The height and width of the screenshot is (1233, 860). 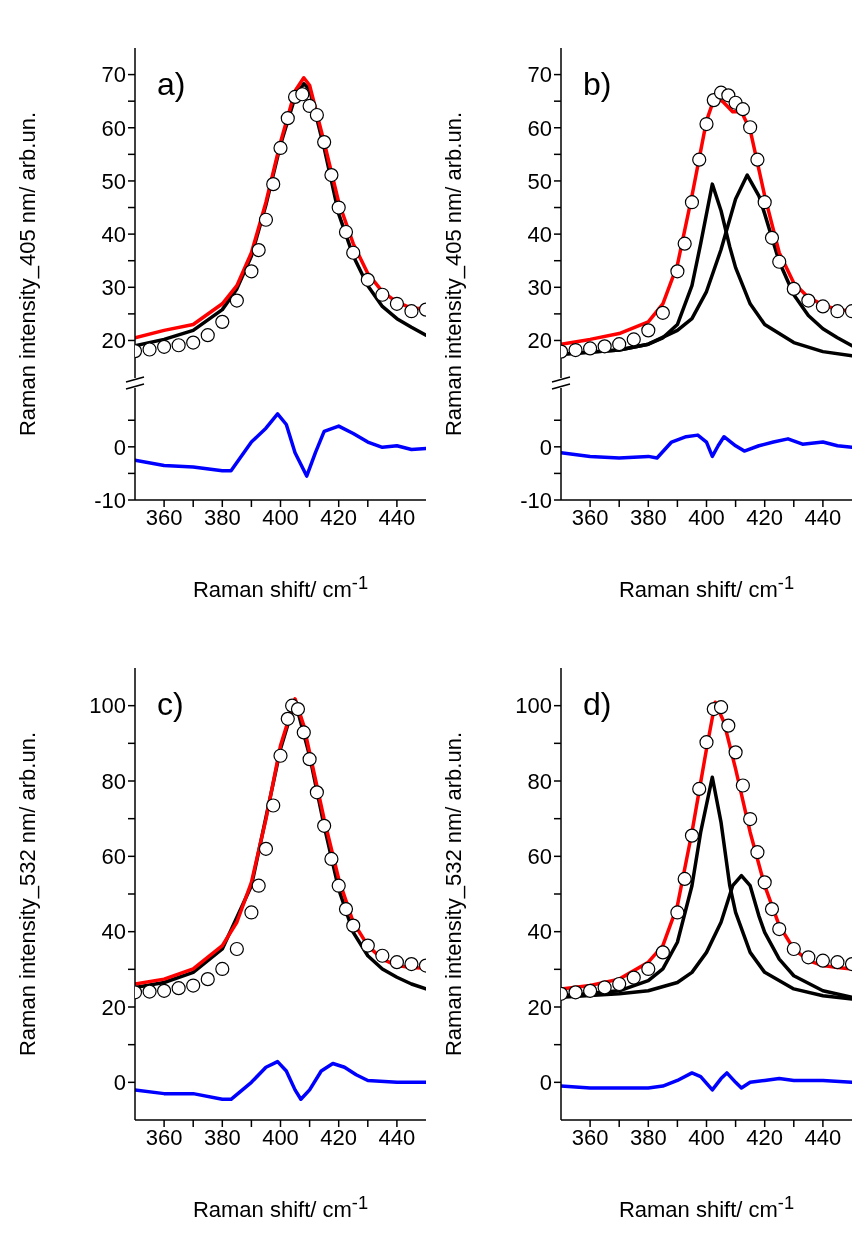 I want to click on annotation: c), so click(x=170, y=704).